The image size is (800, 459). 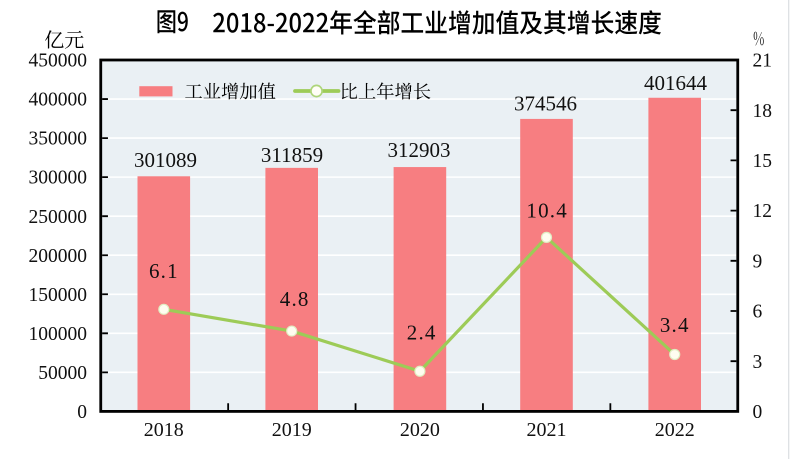 What do you see at coordinates (164, 430) in the screenshot?
I see `svg-text: 2018` at bounding box center [164, 430].